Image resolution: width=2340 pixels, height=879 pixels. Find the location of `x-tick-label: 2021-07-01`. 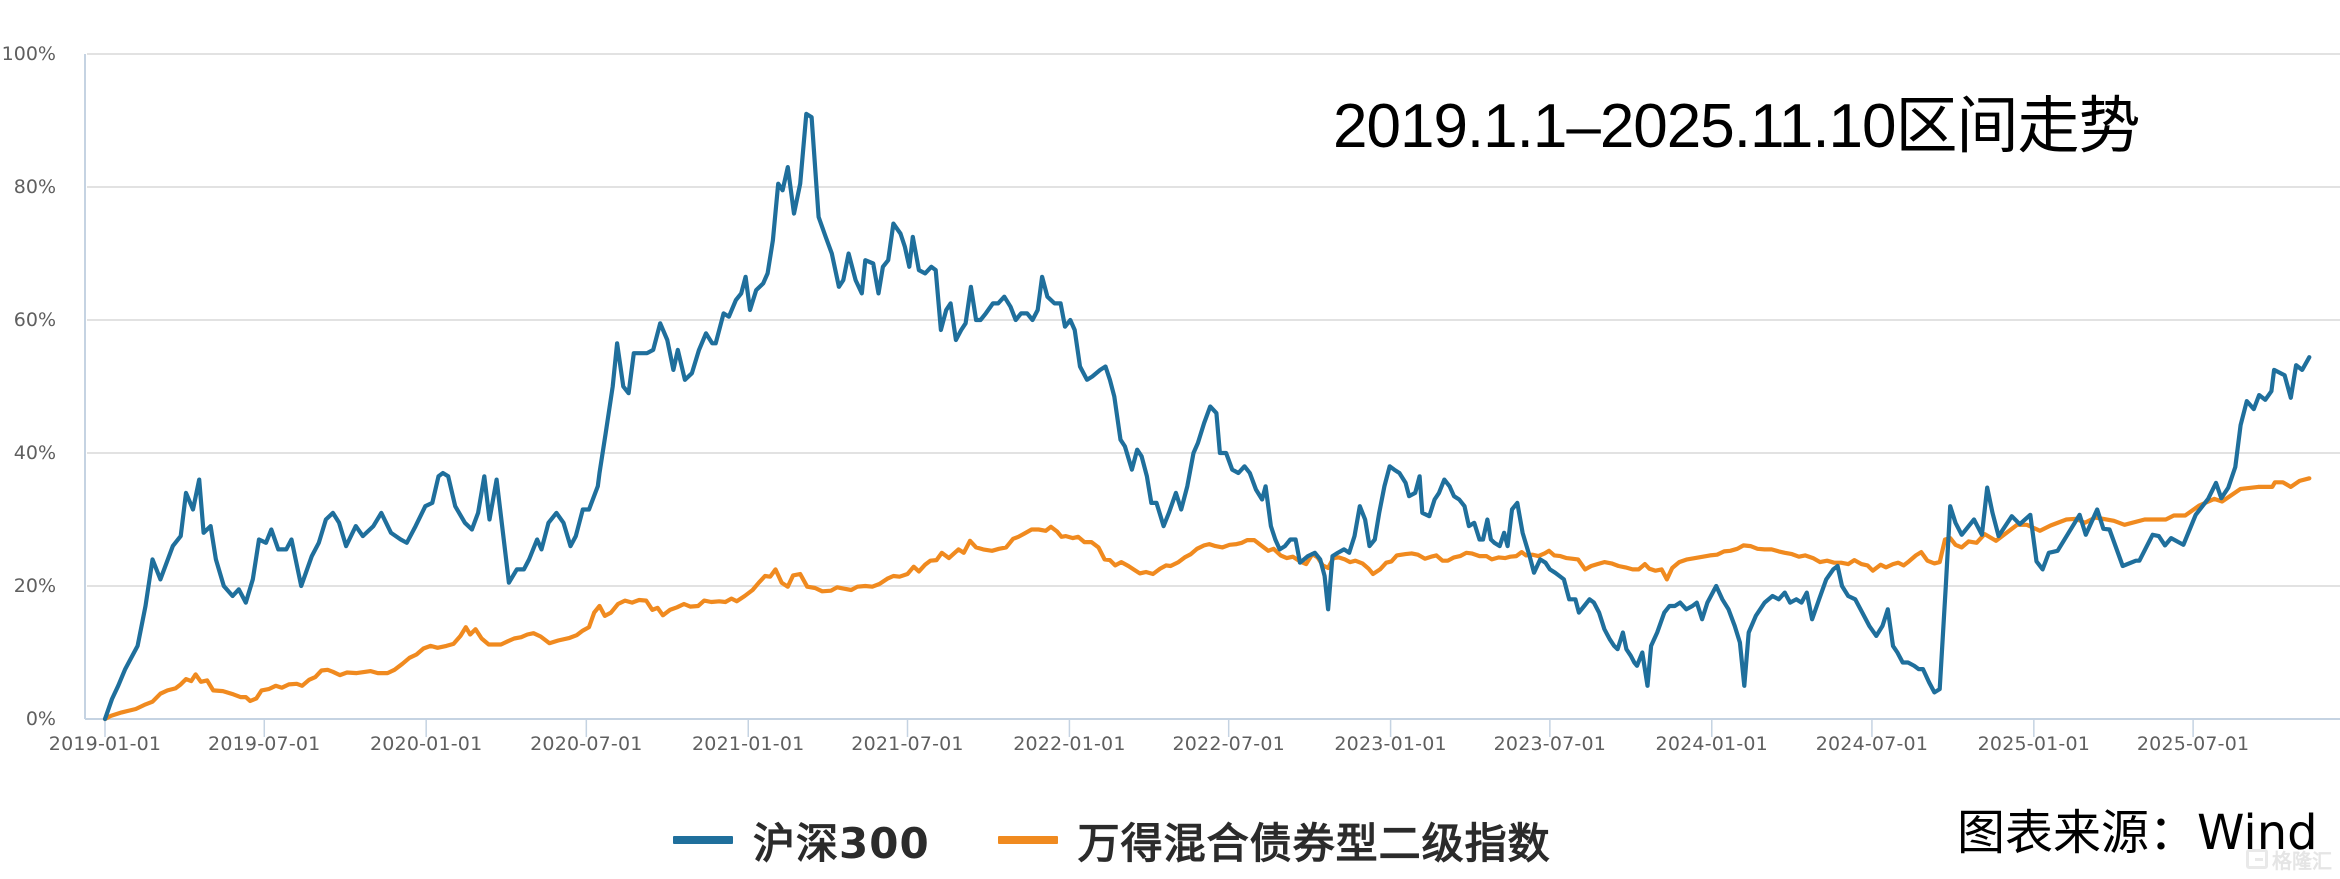

x-tick-label: 2021-07-01 is located at coordinates (907, 744).